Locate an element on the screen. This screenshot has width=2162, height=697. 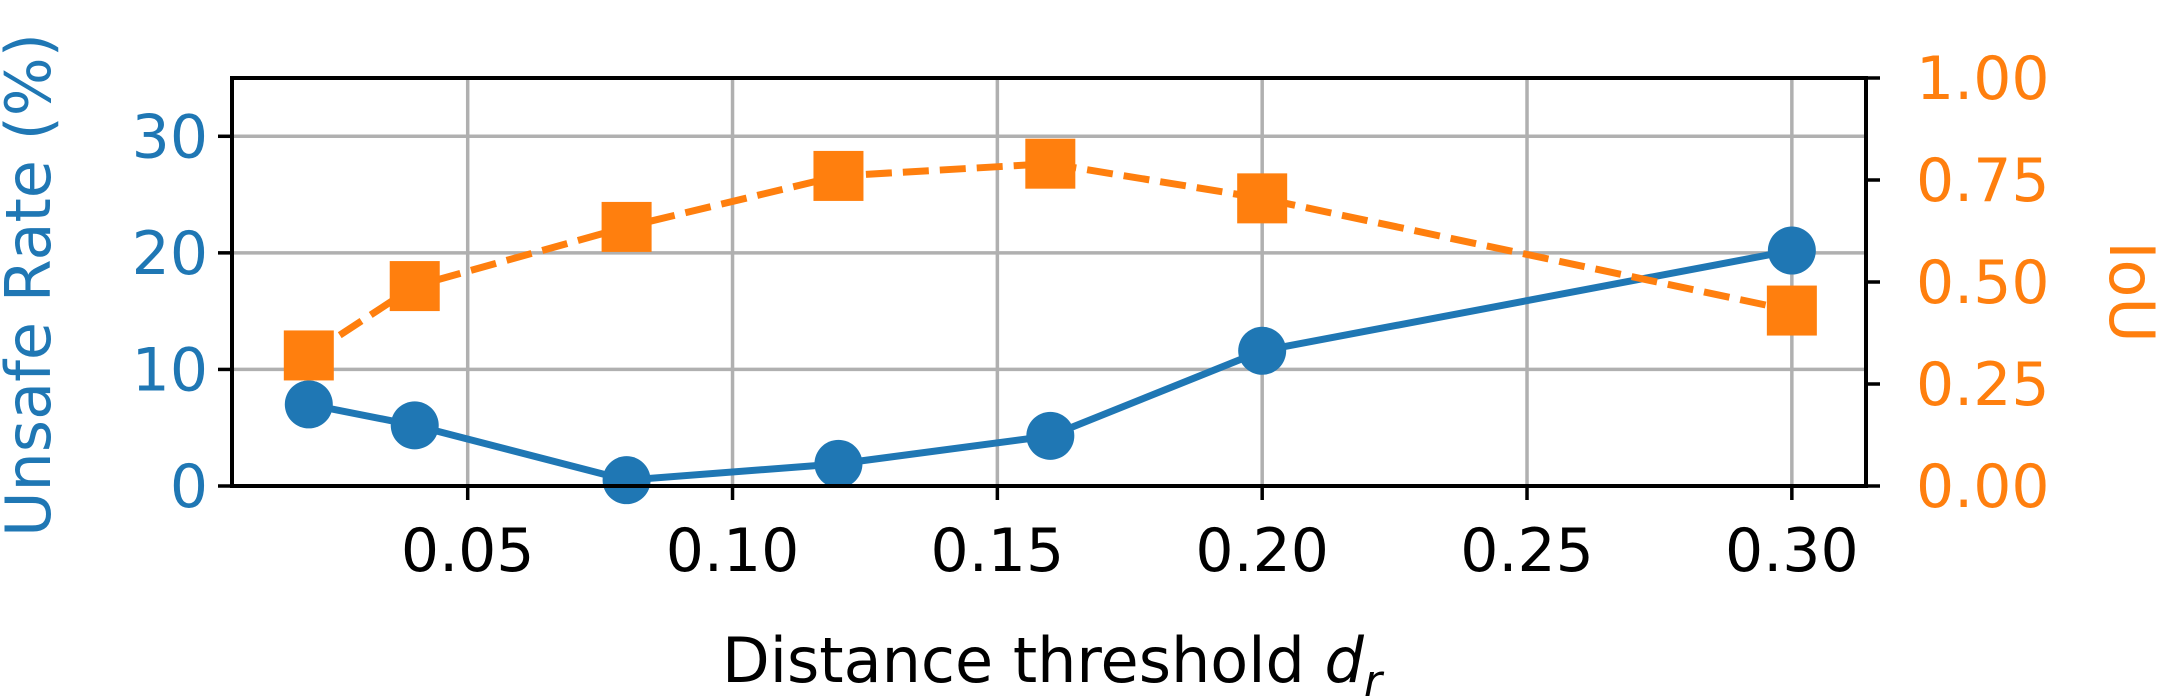
y-left-tick-label: 0 is located at coordinates (189, 487).